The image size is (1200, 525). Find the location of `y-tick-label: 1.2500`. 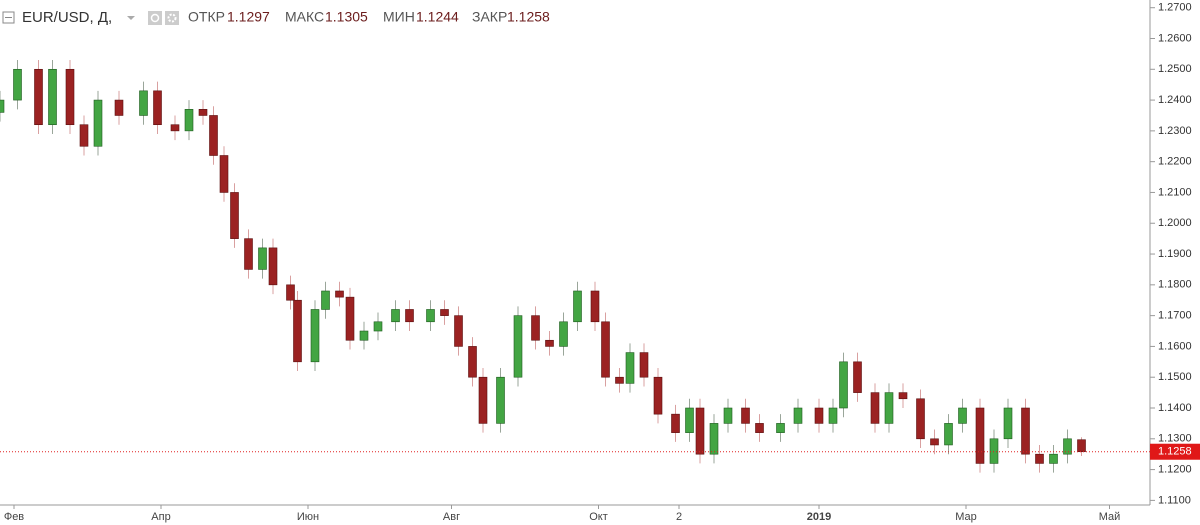

y-tick-label: 1.2500 is located at coordinates (1175, 69).